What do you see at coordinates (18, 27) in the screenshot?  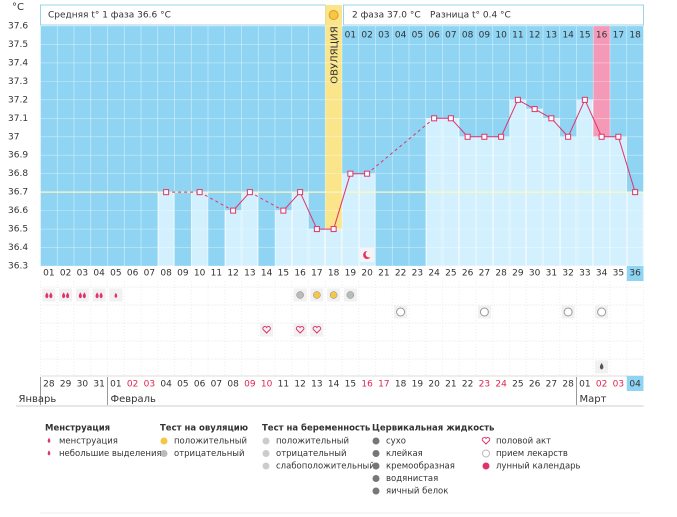 I see `y-tick-label: 37.6` at bounding box center [18, 27].